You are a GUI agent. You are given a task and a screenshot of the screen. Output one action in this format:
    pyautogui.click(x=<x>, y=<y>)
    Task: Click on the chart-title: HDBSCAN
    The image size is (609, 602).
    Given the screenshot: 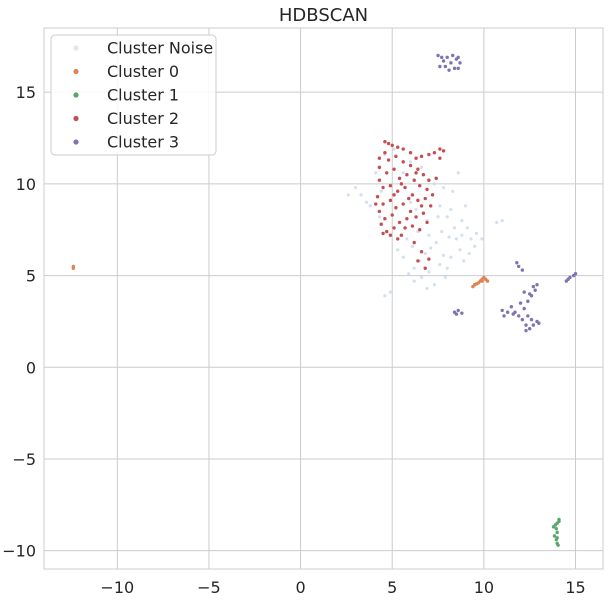 What is the action you would take?
    pyautogui.click(x=323, y=15)
    